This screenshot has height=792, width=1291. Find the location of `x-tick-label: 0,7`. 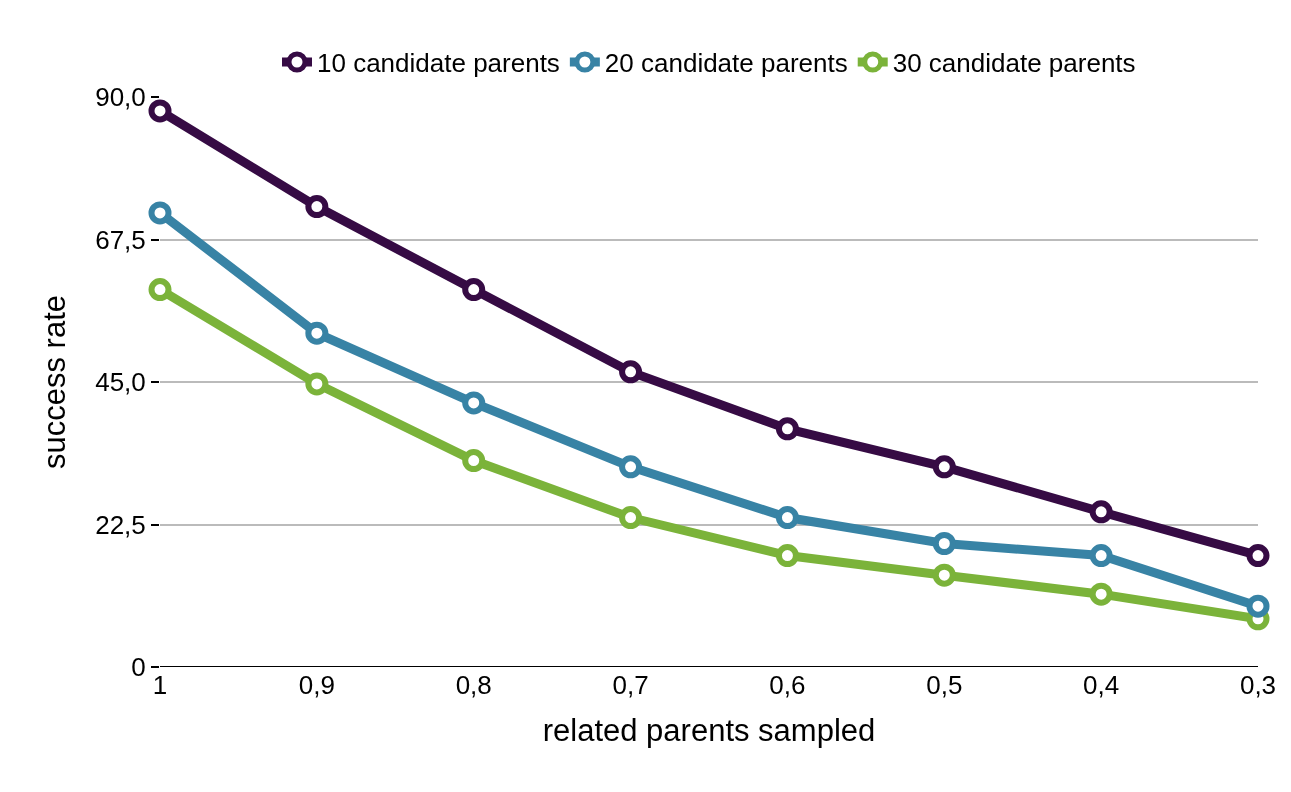

x-tick-label: 0,7 is located at coordinates (630, 685).